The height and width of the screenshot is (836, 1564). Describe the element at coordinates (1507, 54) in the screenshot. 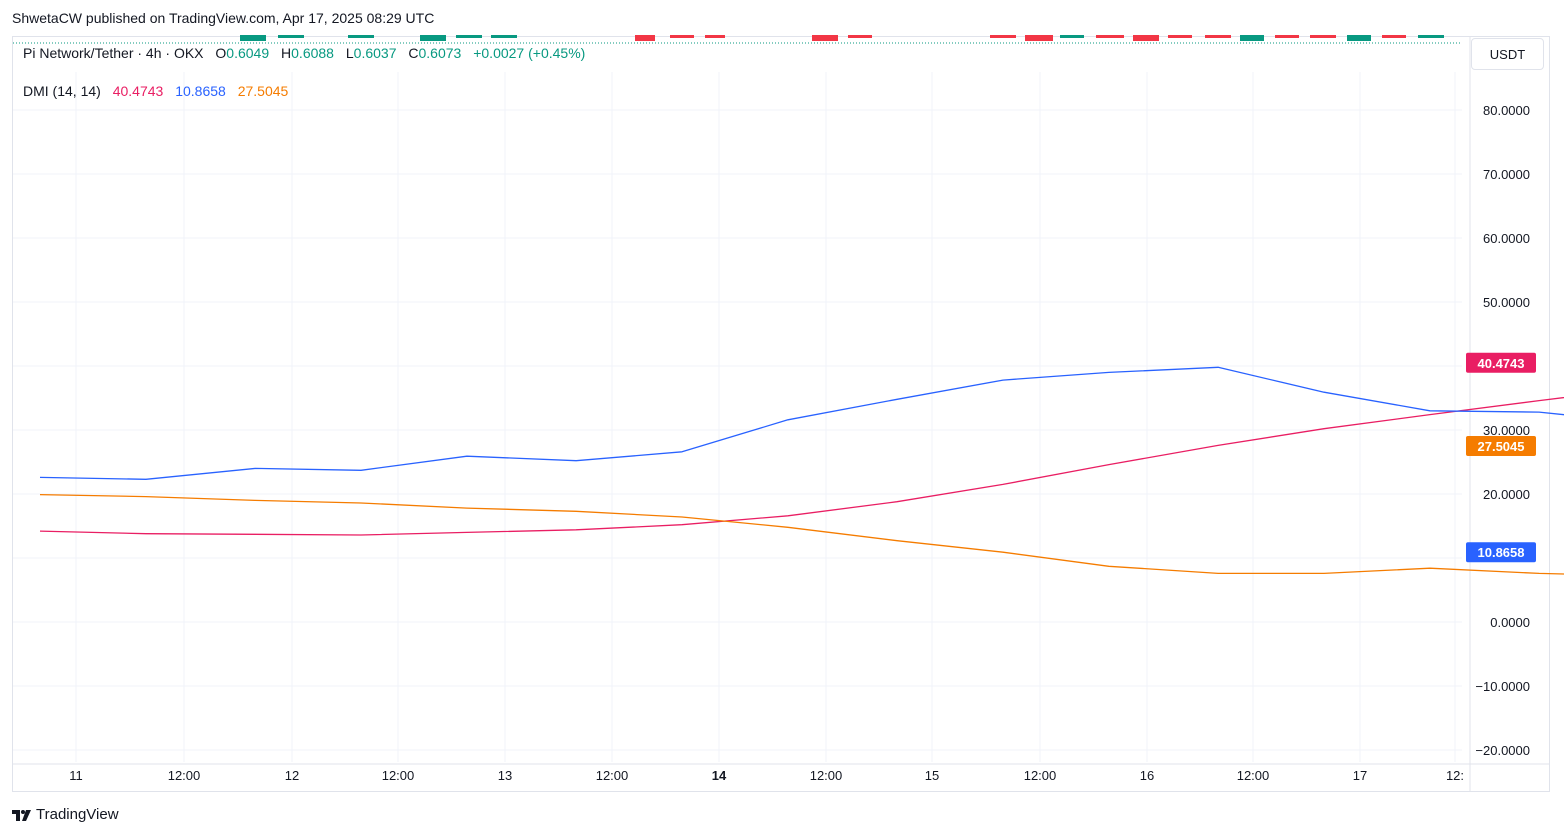

I see `currency-button: USDT` at that location.